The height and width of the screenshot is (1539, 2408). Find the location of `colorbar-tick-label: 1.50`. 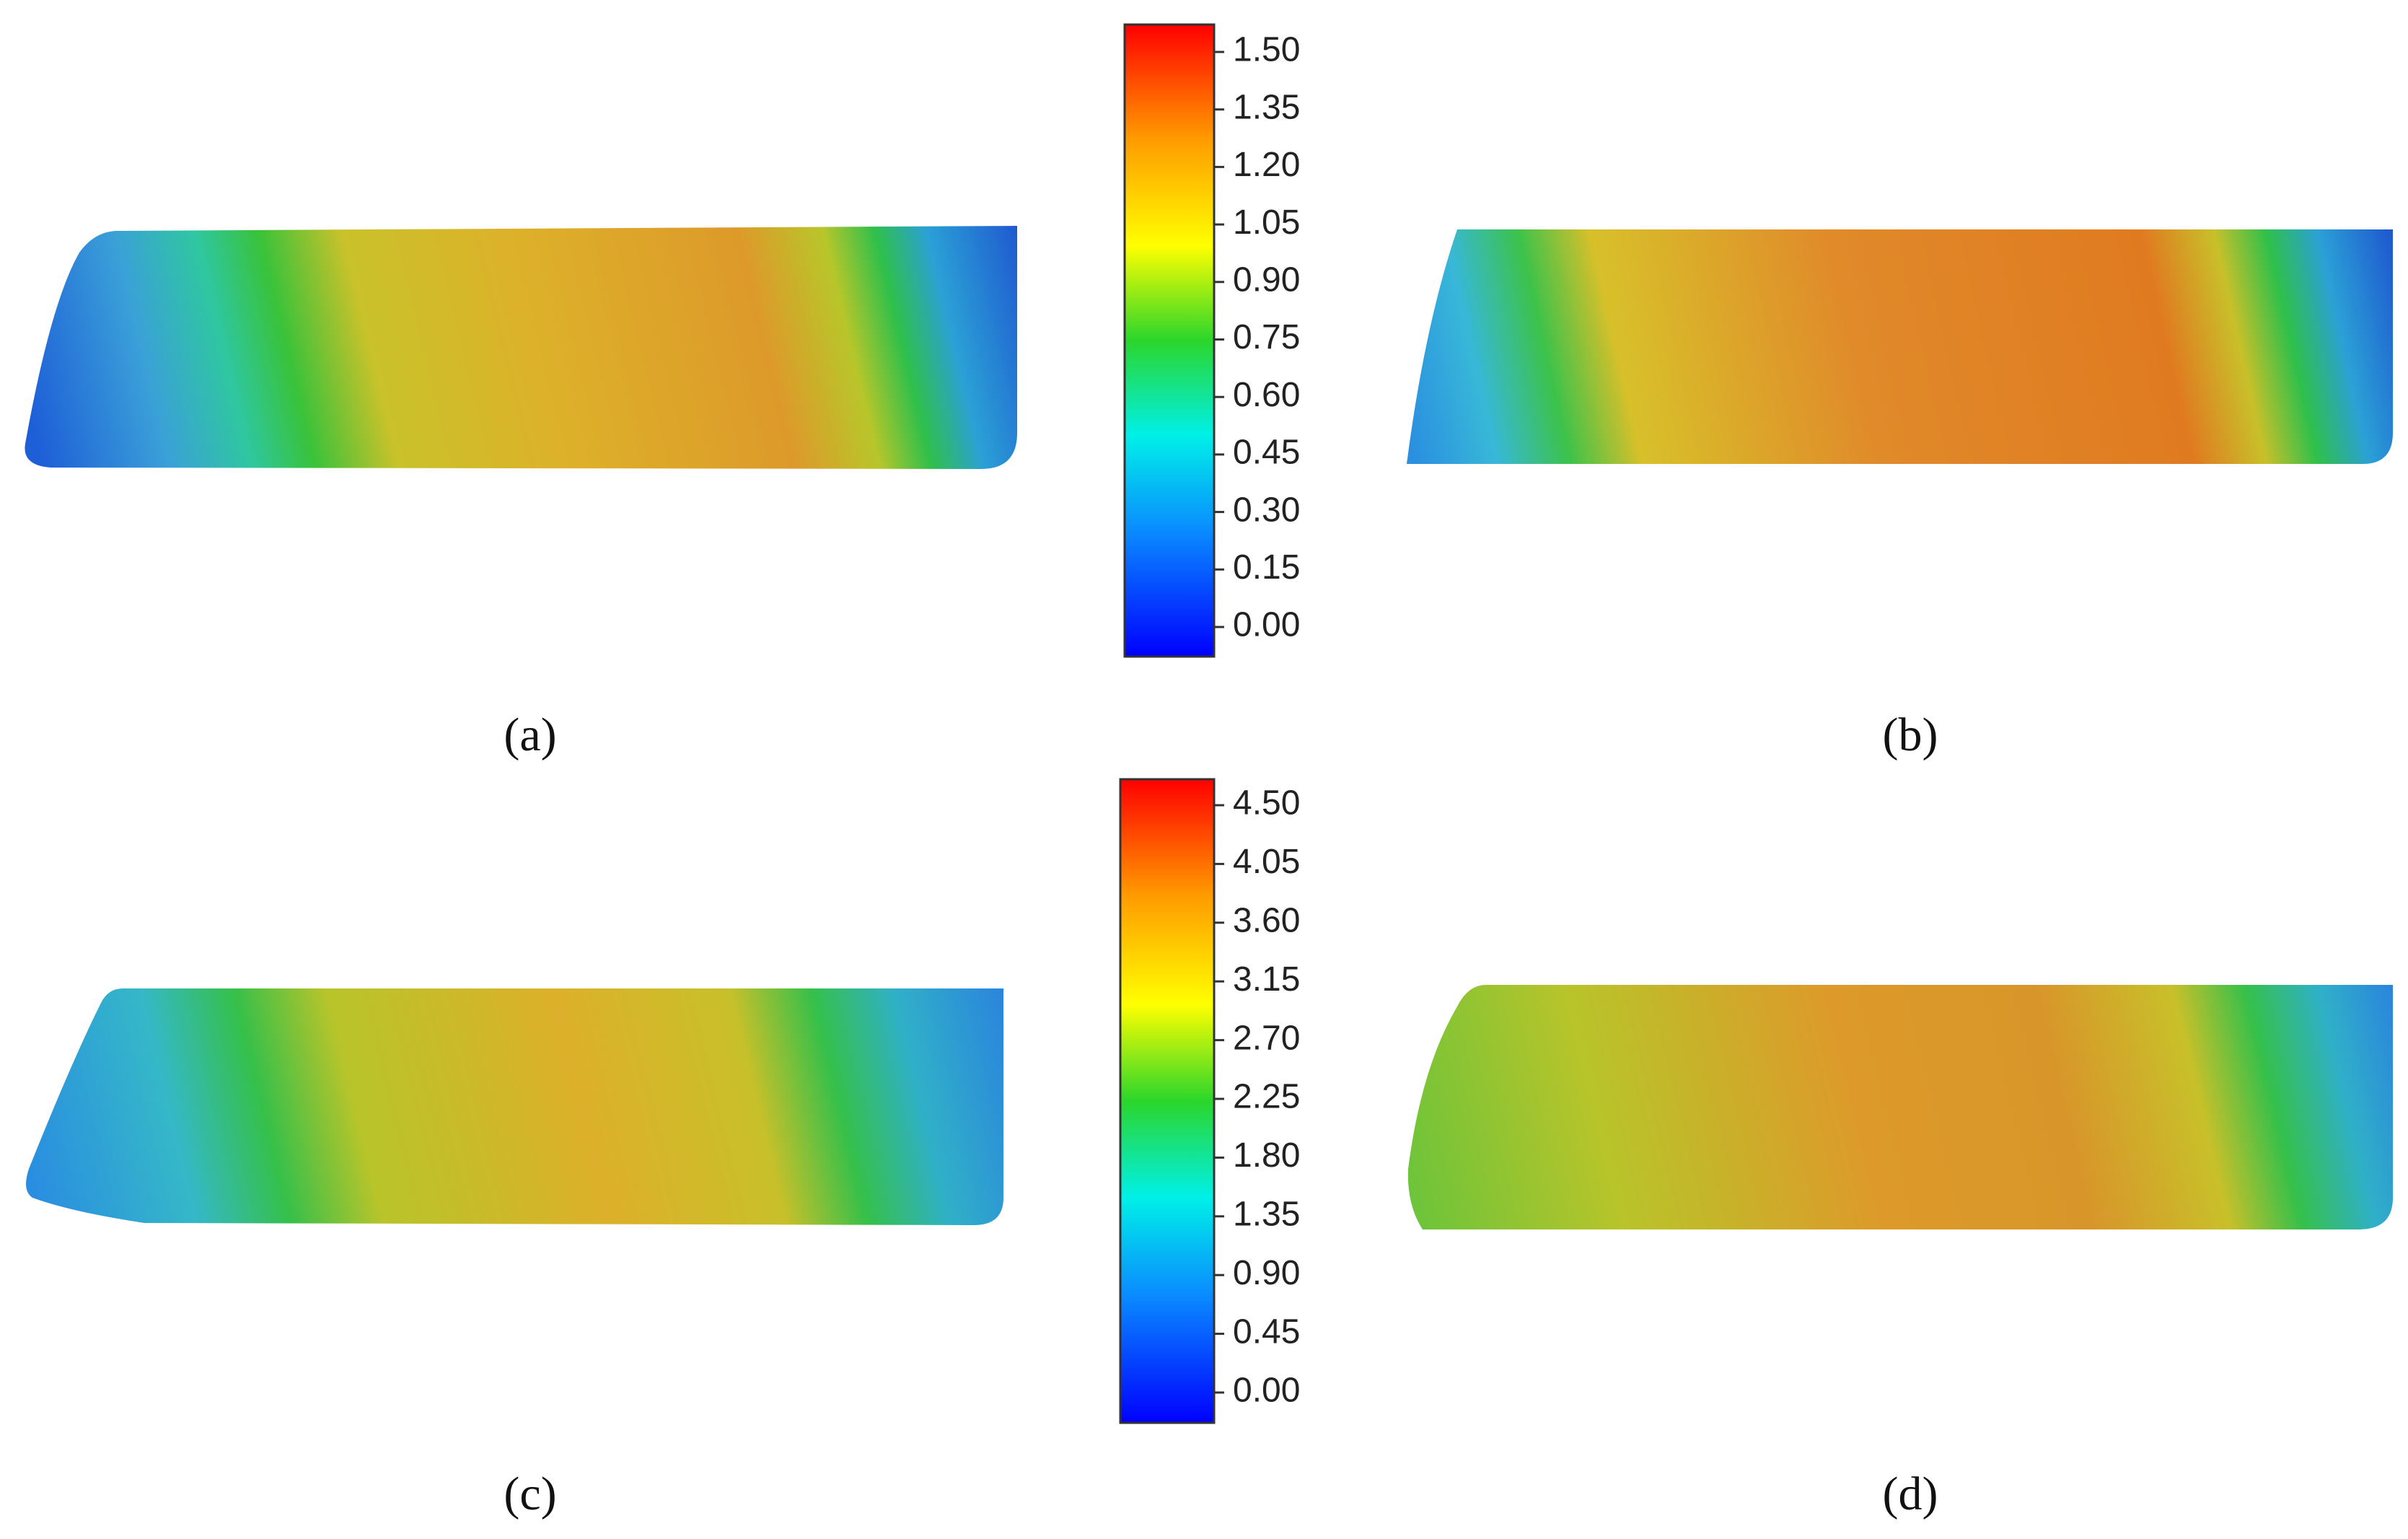

colorbar-tick-label: 1.50 is located at coordinates (1266, 50).